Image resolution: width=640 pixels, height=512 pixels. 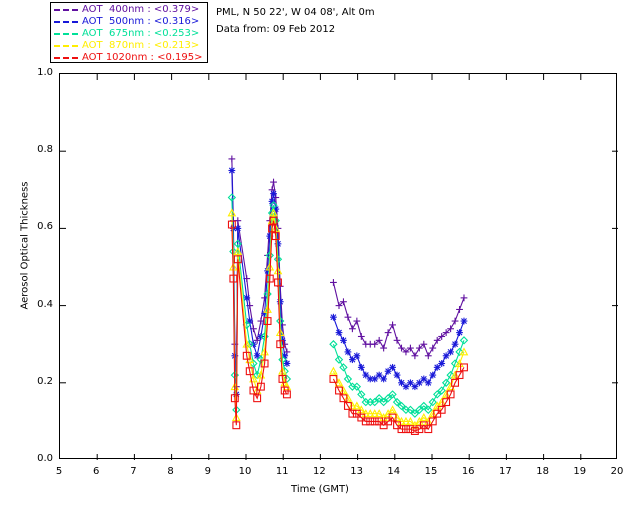 I want to click on legend-item-label: AOT 1020nm : <0.195>, so click(x=142, y=57).